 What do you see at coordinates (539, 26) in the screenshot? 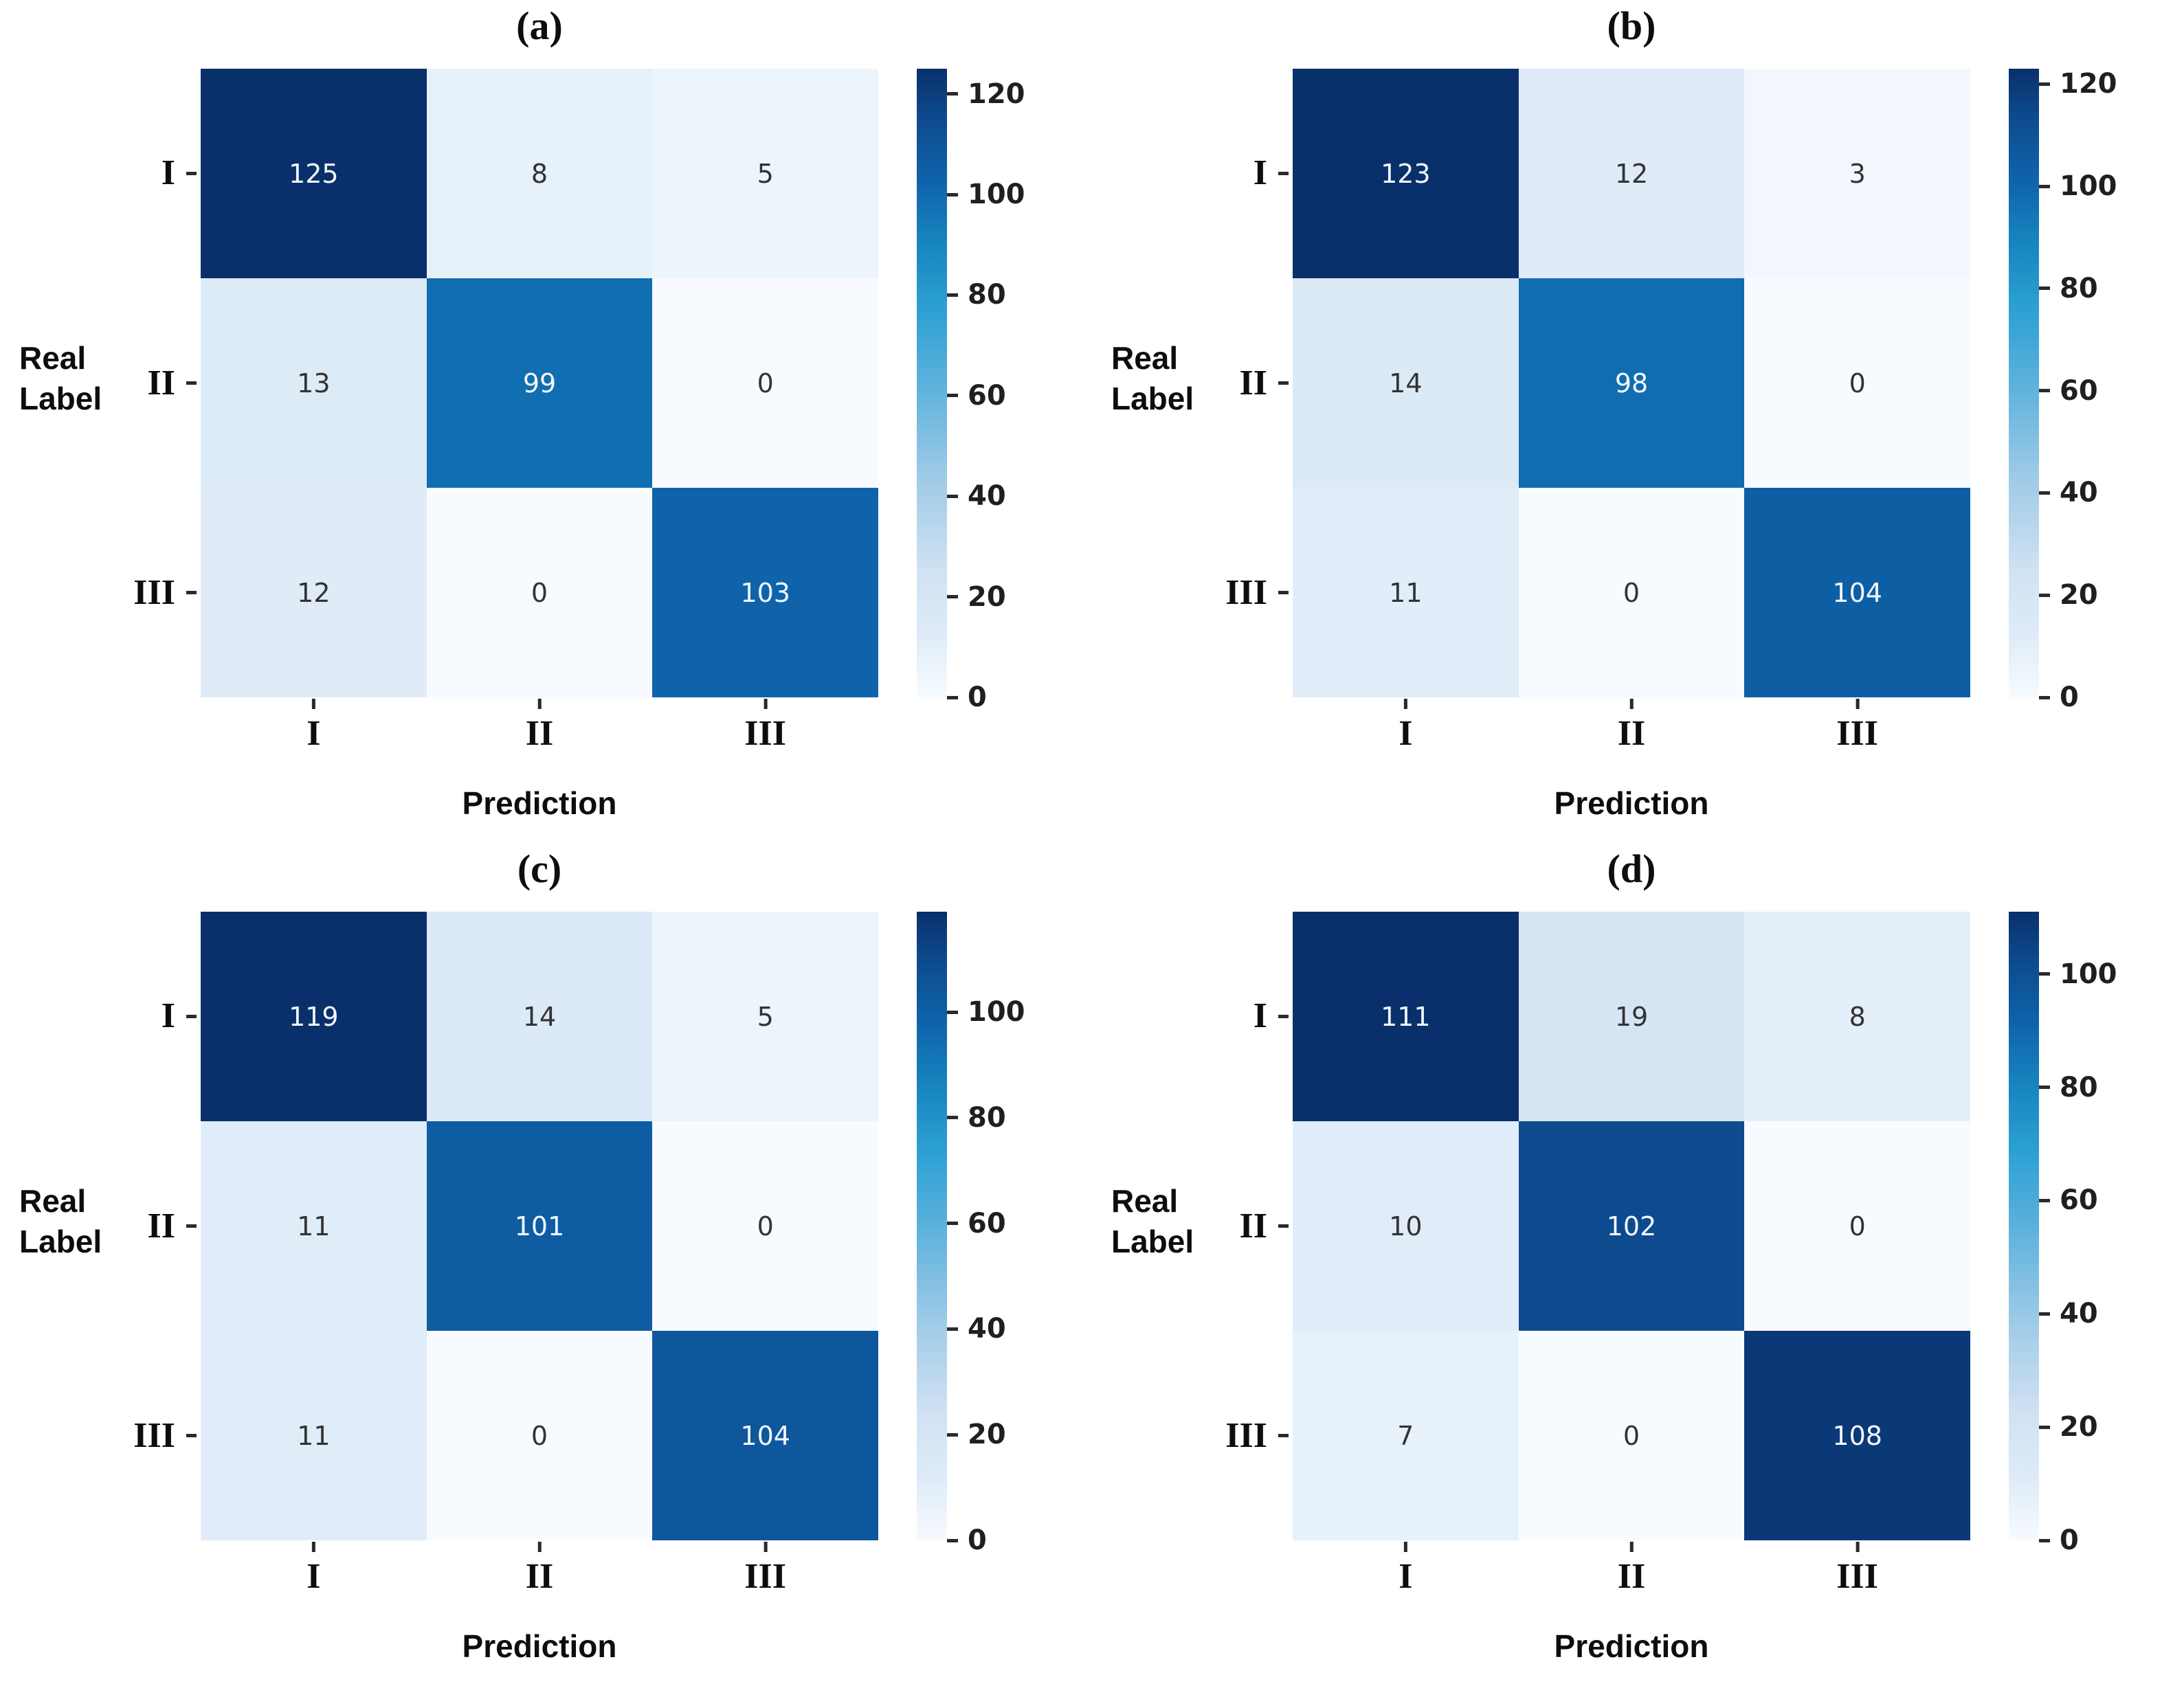
I see `panel-title: (a)` at bounding box center [539, 26].